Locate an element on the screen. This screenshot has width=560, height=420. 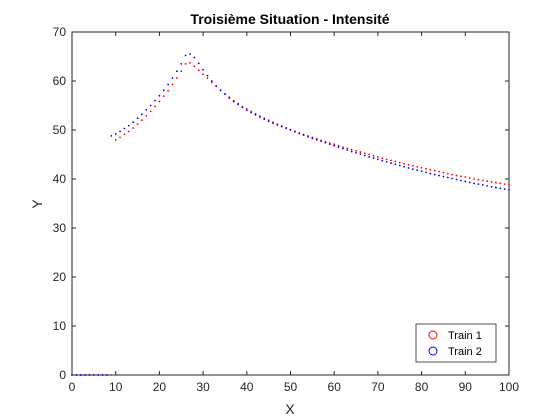
x-tick-label: 40 is located at coordinates (247, 387).